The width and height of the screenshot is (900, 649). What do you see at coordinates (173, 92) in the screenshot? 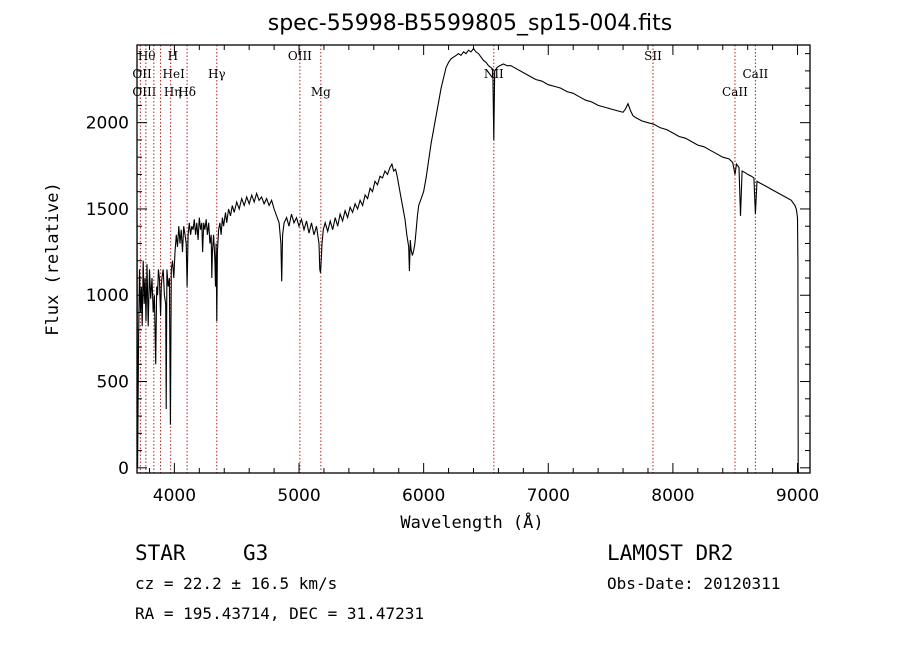
I see `line-marker-label: Hη` at bounding box center [173, 92].